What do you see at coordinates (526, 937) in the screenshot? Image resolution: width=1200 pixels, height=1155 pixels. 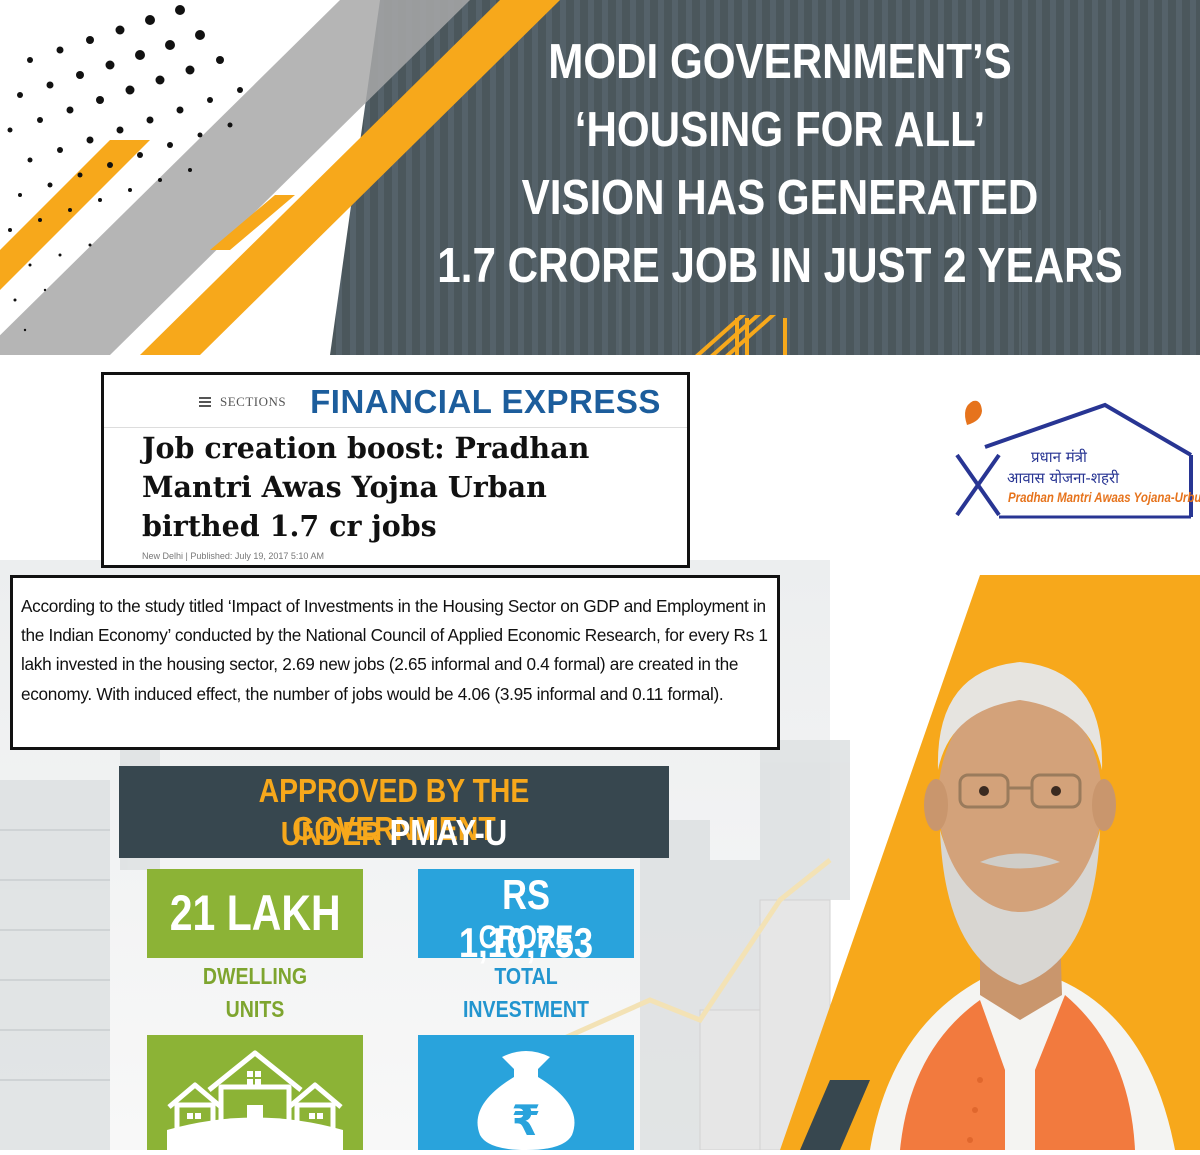 I see `investment-unit: CRORE` at bounding box center [526, 937].